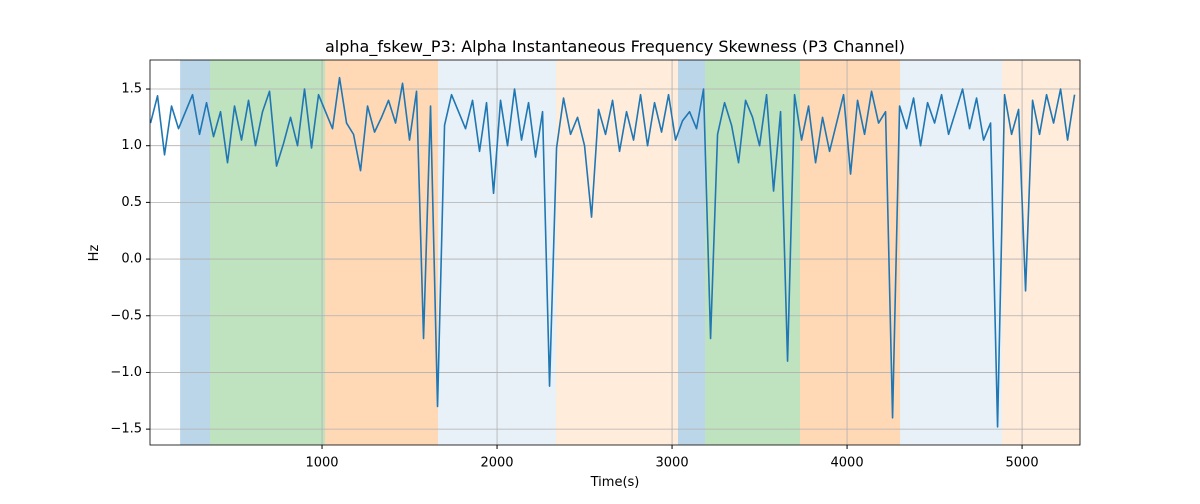 The width and height of the screenshot is (1200, 504). I want to click on y-tick-label: 0.5, so click(131, 202).